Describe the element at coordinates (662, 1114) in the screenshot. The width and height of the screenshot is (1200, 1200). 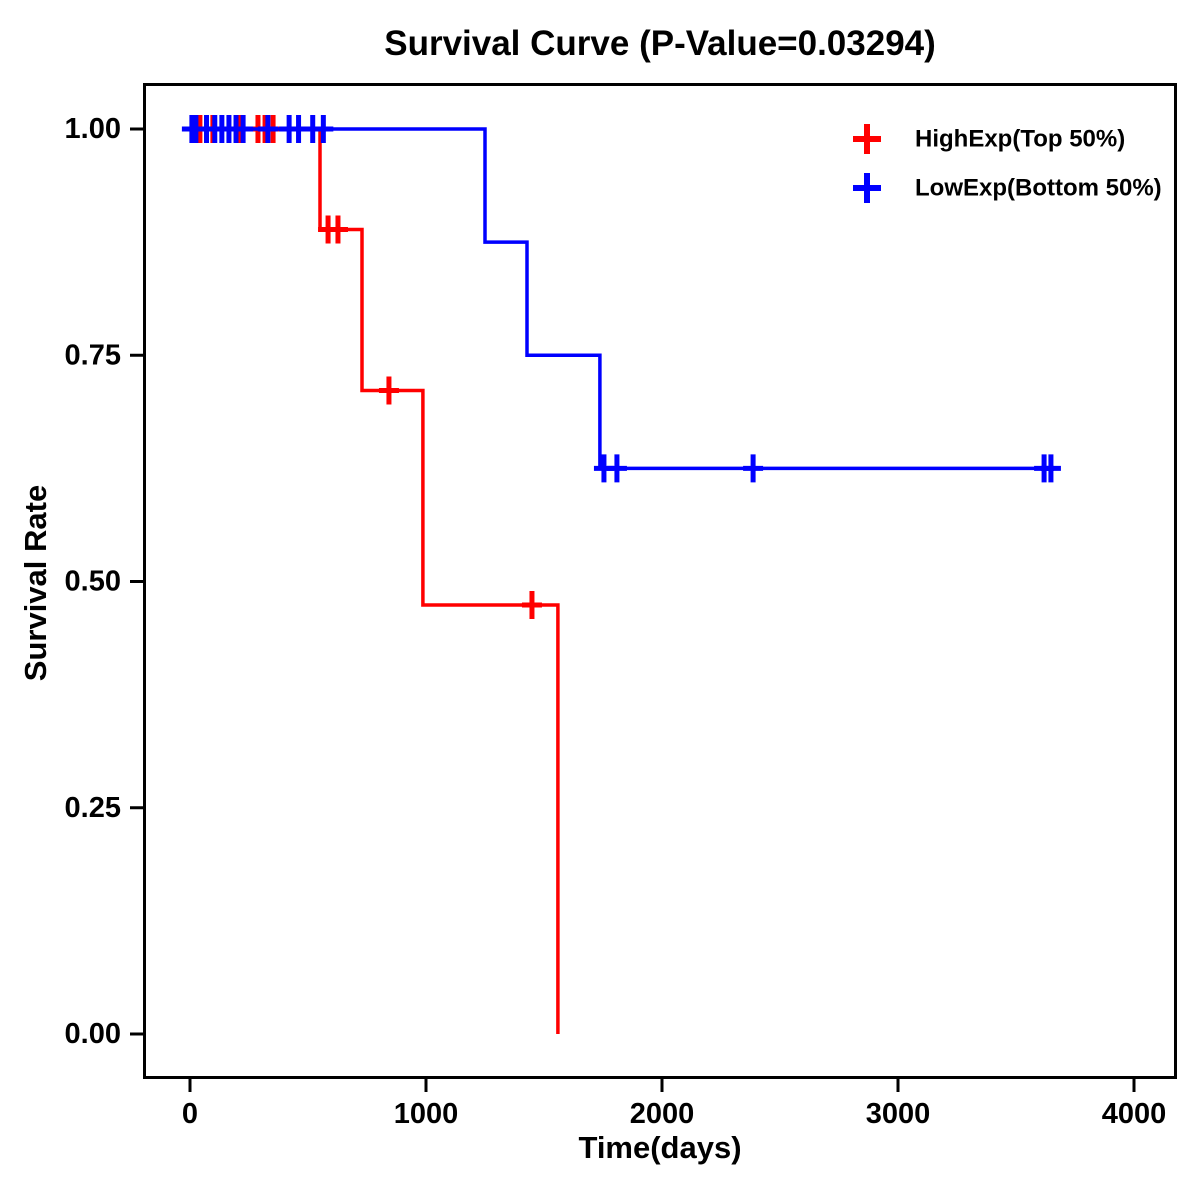
I see `x-axis-tick-label: 2000` at that location.